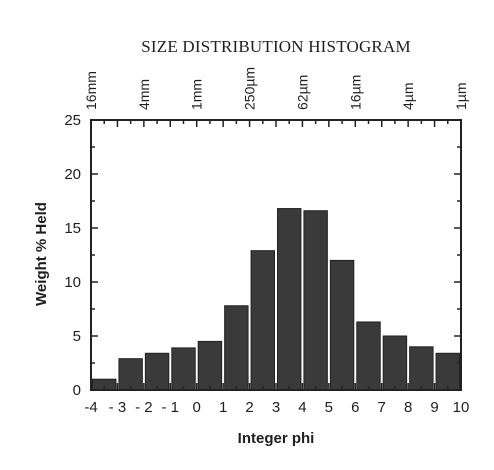 This screenshot has height=470, width=494. What do you see at coordinates (144, 94) in the screenshot?
I see `top-axis-size-label: 4mm` at bounding box center [144, 94].